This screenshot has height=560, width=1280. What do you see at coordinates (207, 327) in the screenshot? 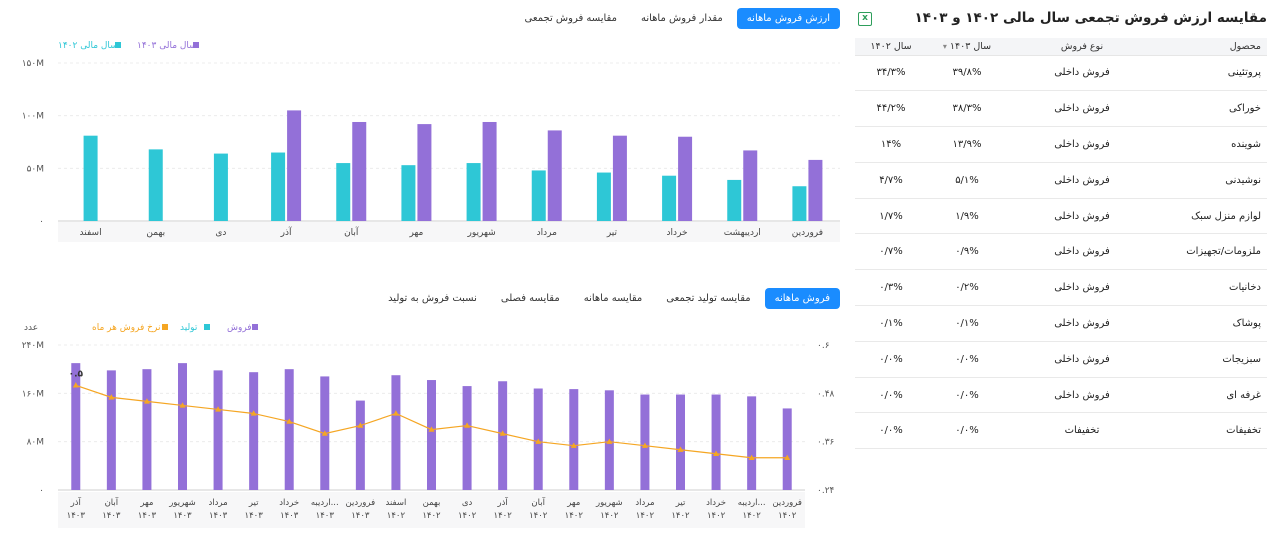
I see `legend-marker-production` at bounding box center [207, 327].